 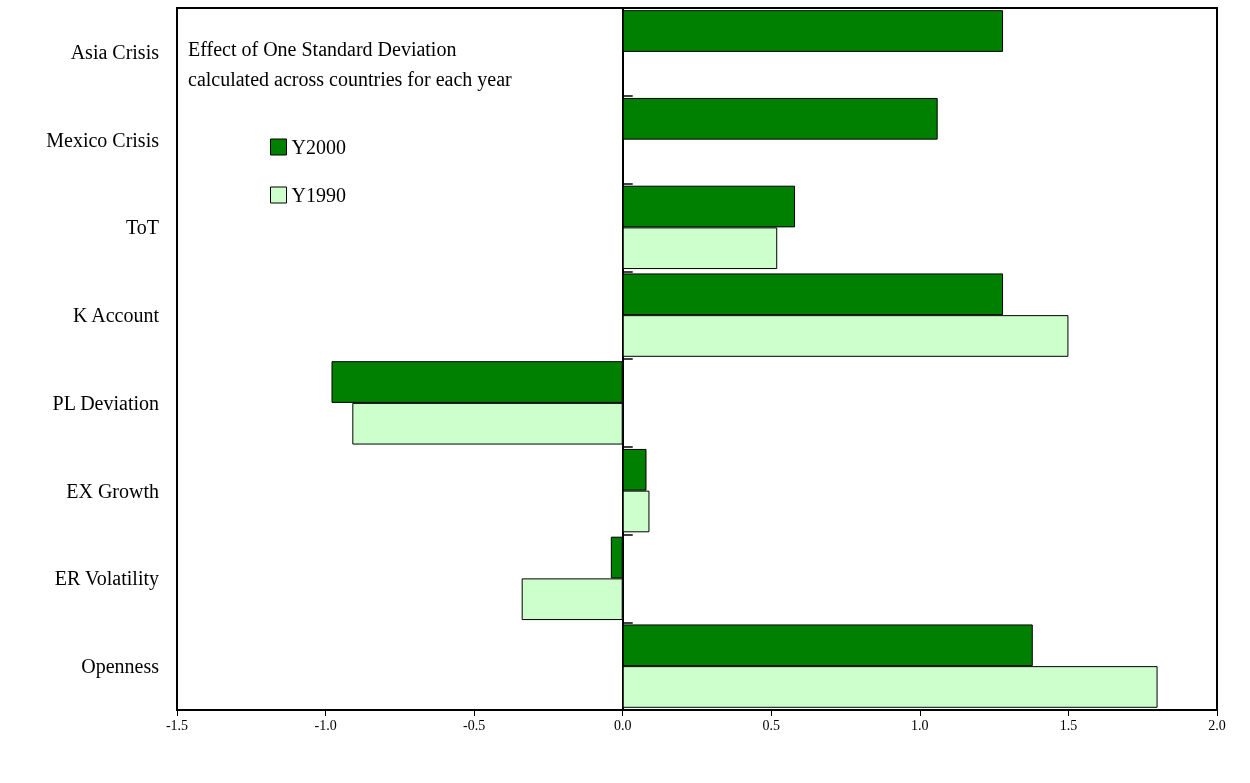 What do you see at coordinates (350, 64) in the screenshot?
I see `annotation: Effect of One Standard Deviation calculated across countries for each year` at bounding box center [350, 64].